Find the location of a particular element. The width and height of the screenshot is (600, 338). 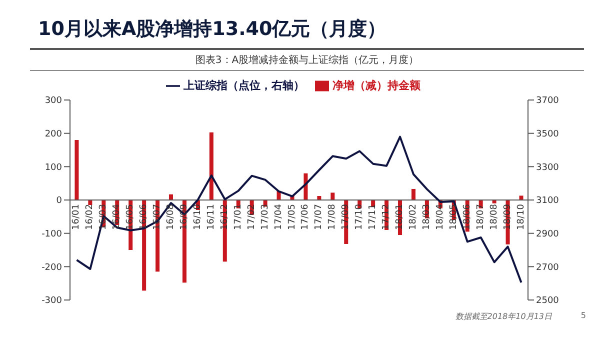

x-tick-label: 17/06 is located at coordinates (305, 217).